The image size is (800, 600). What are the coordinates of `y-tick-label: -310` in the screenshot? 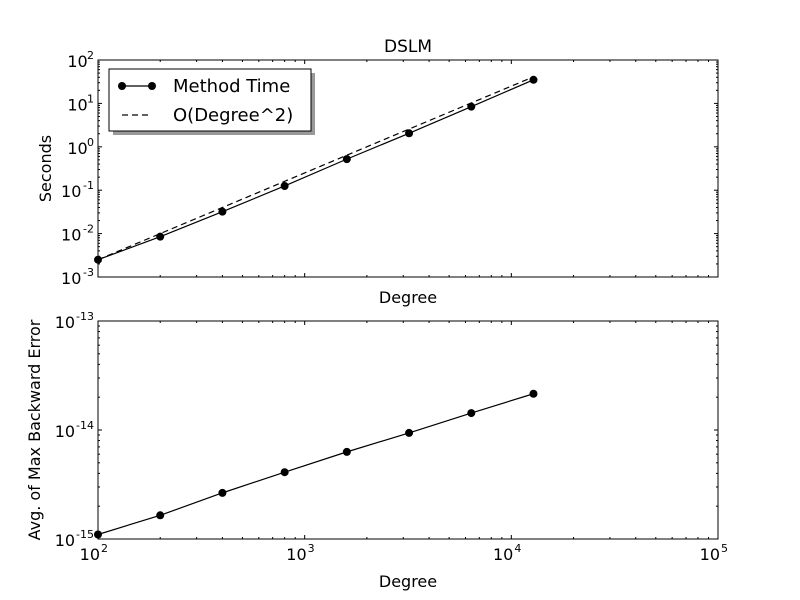 It's located at (77, 277).